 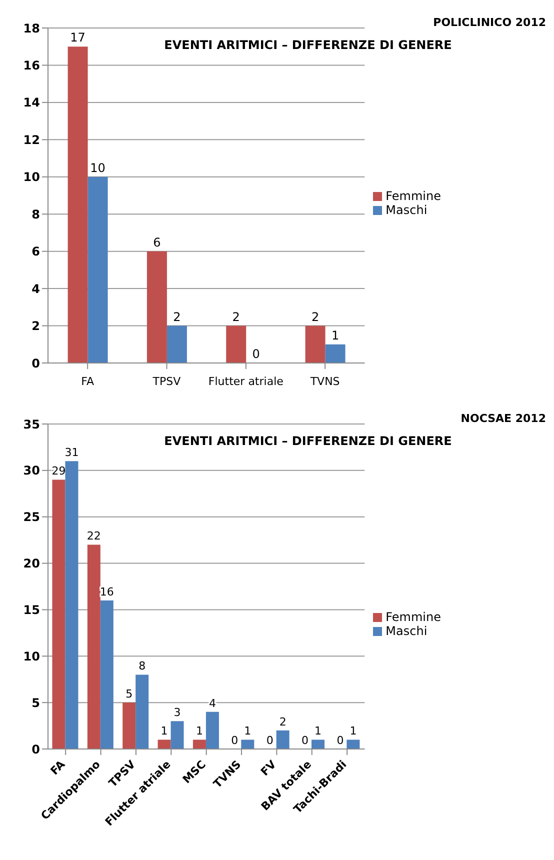 I want to click on data-label: 31, so click(x=71, y=453).